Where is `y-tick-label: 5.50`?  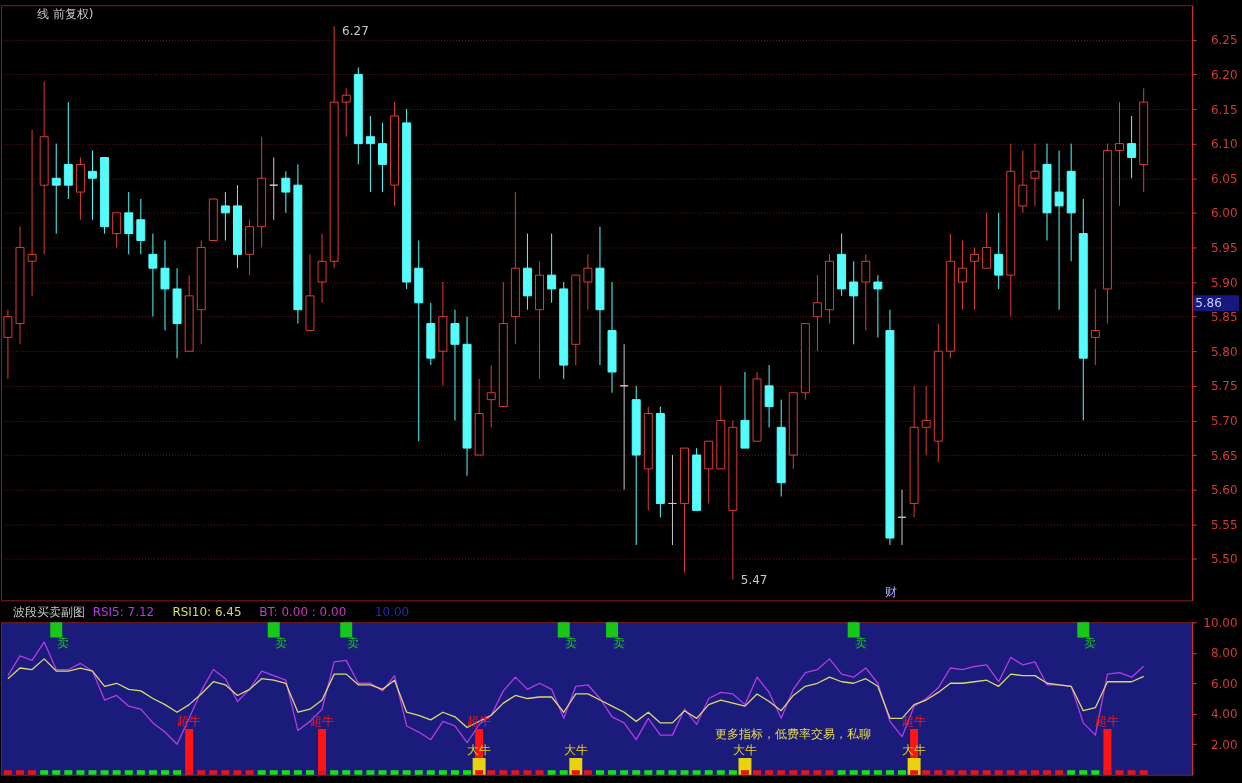
y-tick-label: 5.50 is located at coordinates (1224, 559).